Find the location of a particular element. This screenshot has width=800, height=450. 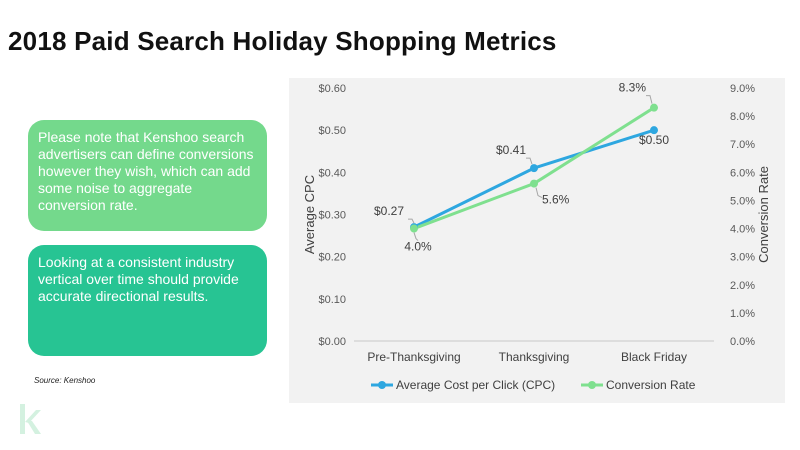

y-tick-label: $0.40 is located at coordinates (332, 173).